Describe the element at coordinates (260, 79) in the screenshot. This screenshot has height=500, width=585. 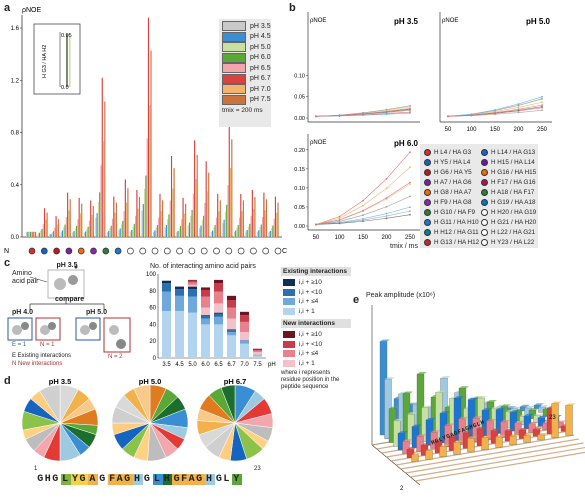
I see `legend-label: pH 6.7` at that location.